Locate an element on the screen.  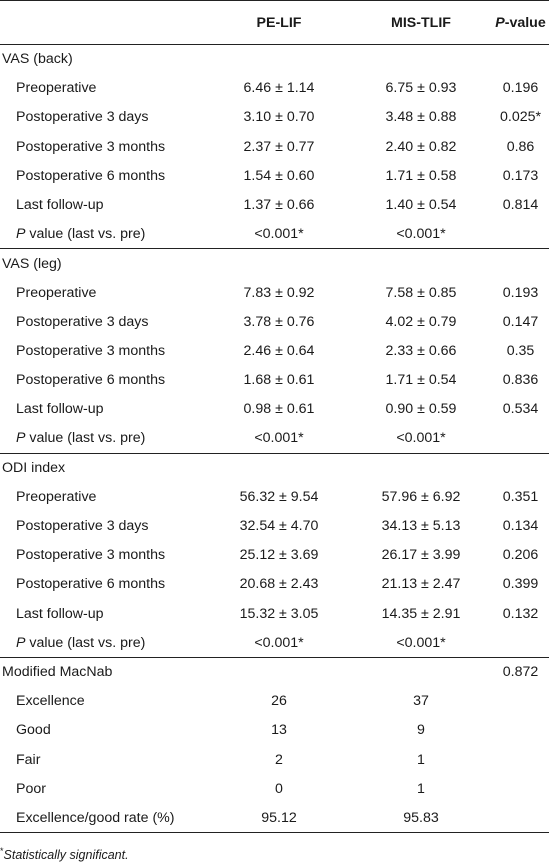
table-row: Excellence/good rate (%) 95.12 95.83 is located at coordinates (274, 818).